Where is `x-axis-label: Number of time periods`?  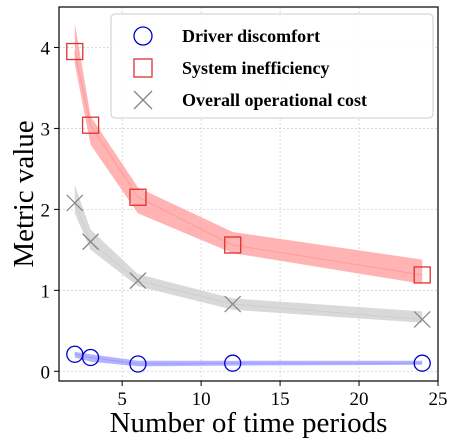 x-axis-label: Number of time periods is located at coordinates (249, 423).